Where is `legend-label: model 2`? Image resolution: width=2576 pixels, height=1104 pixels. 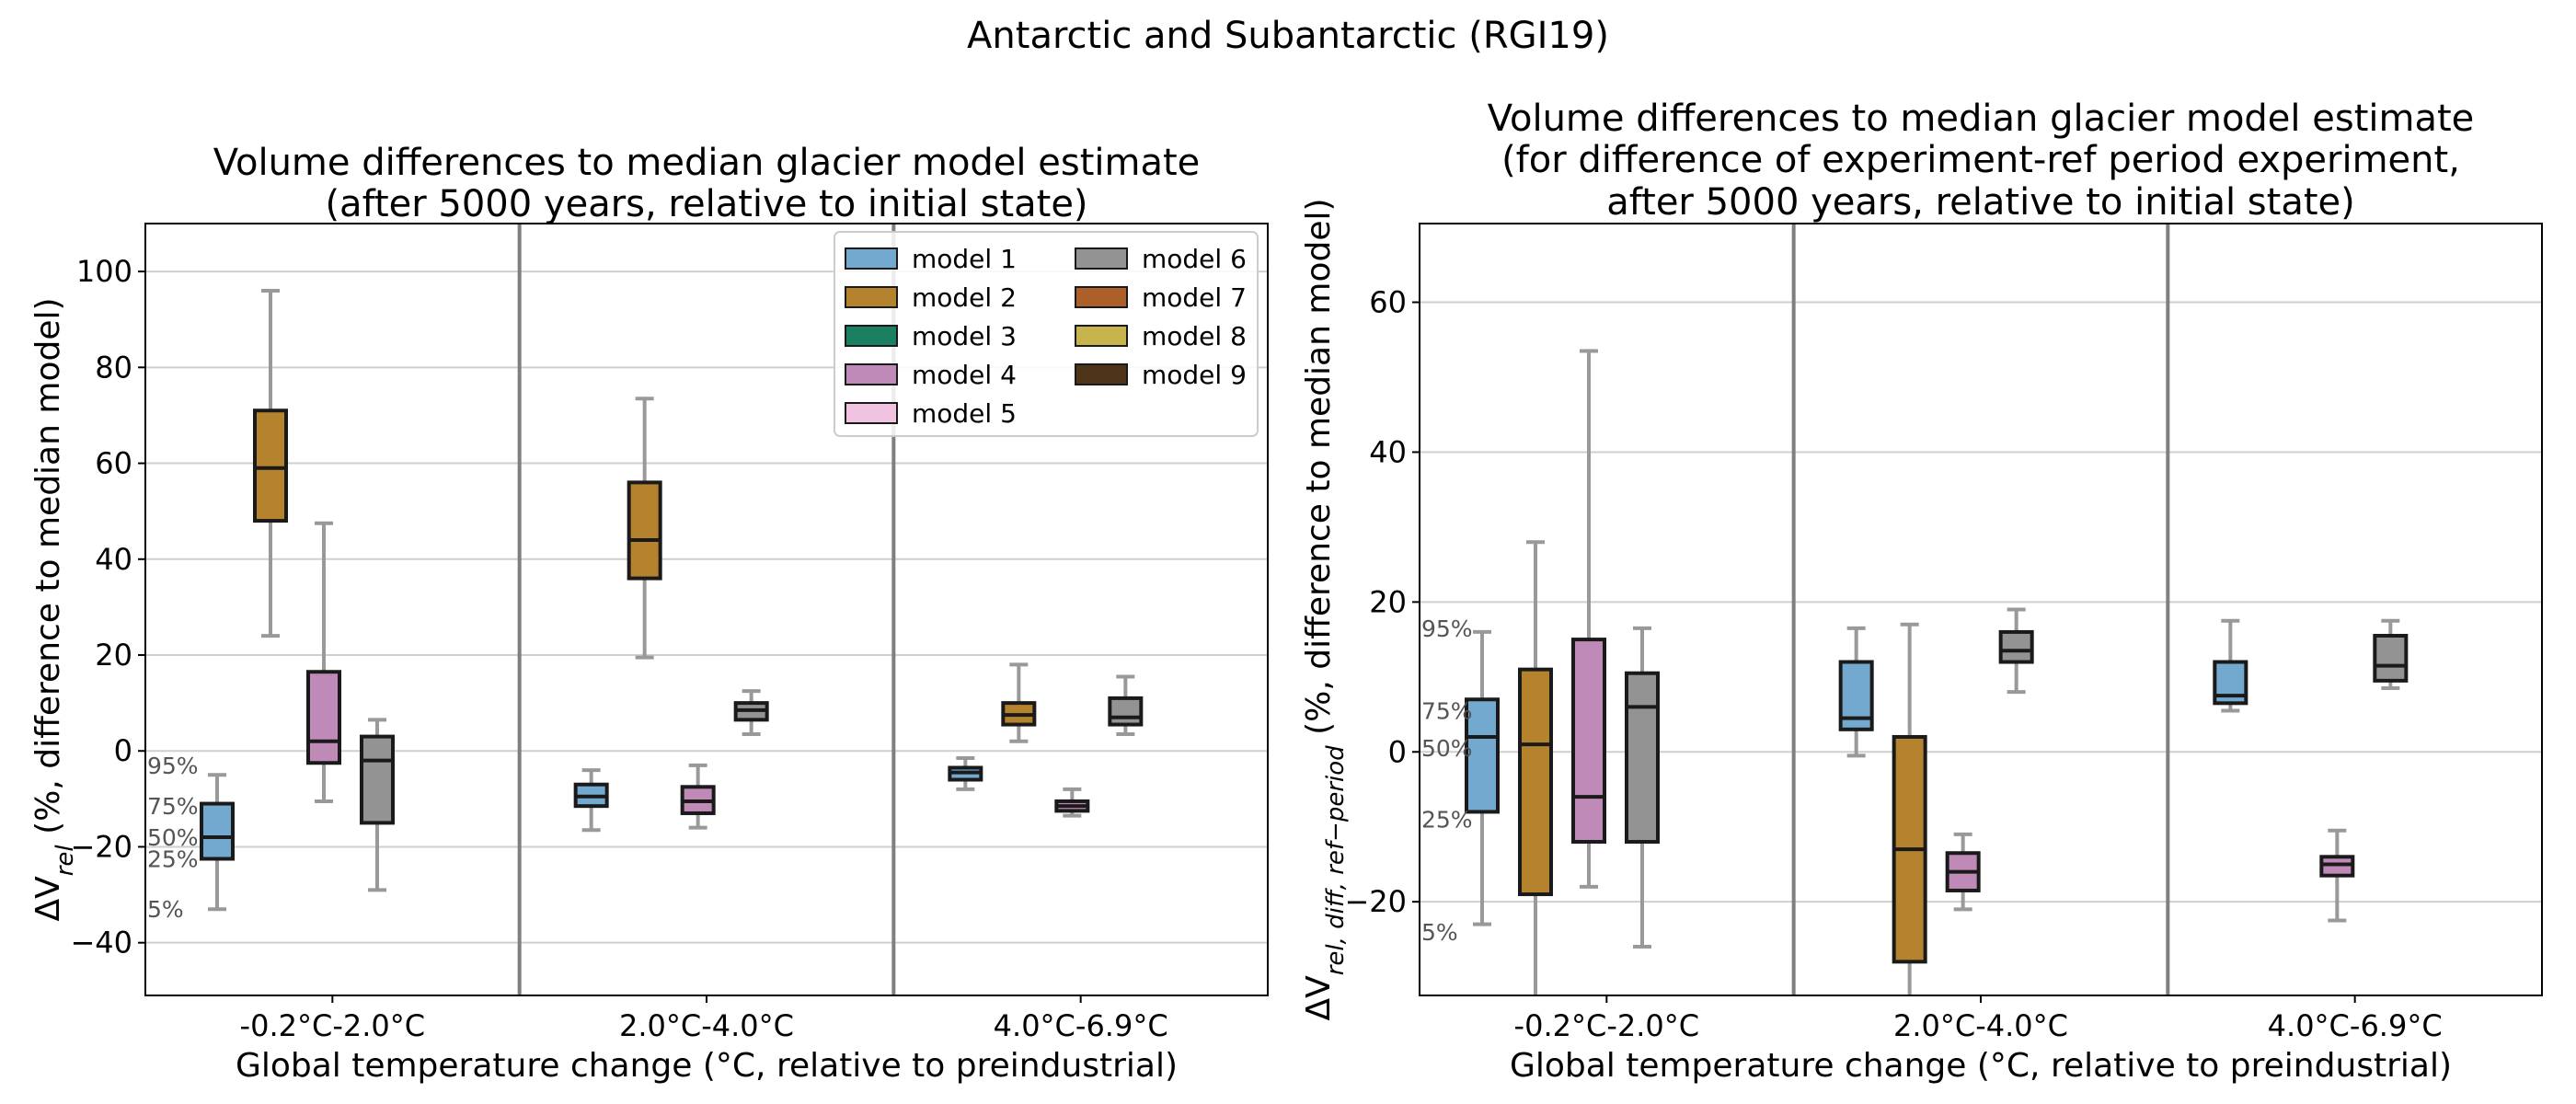 legend-label: model 2 is located at coordinates (964, 297).